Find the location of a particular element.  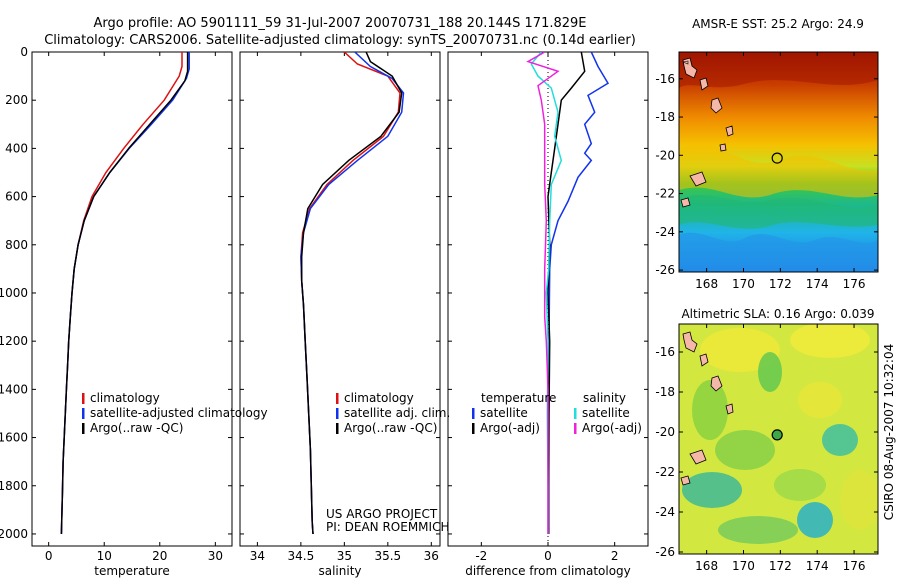

temperature-xtick-label: 0 is located at coordinates (49, 556).